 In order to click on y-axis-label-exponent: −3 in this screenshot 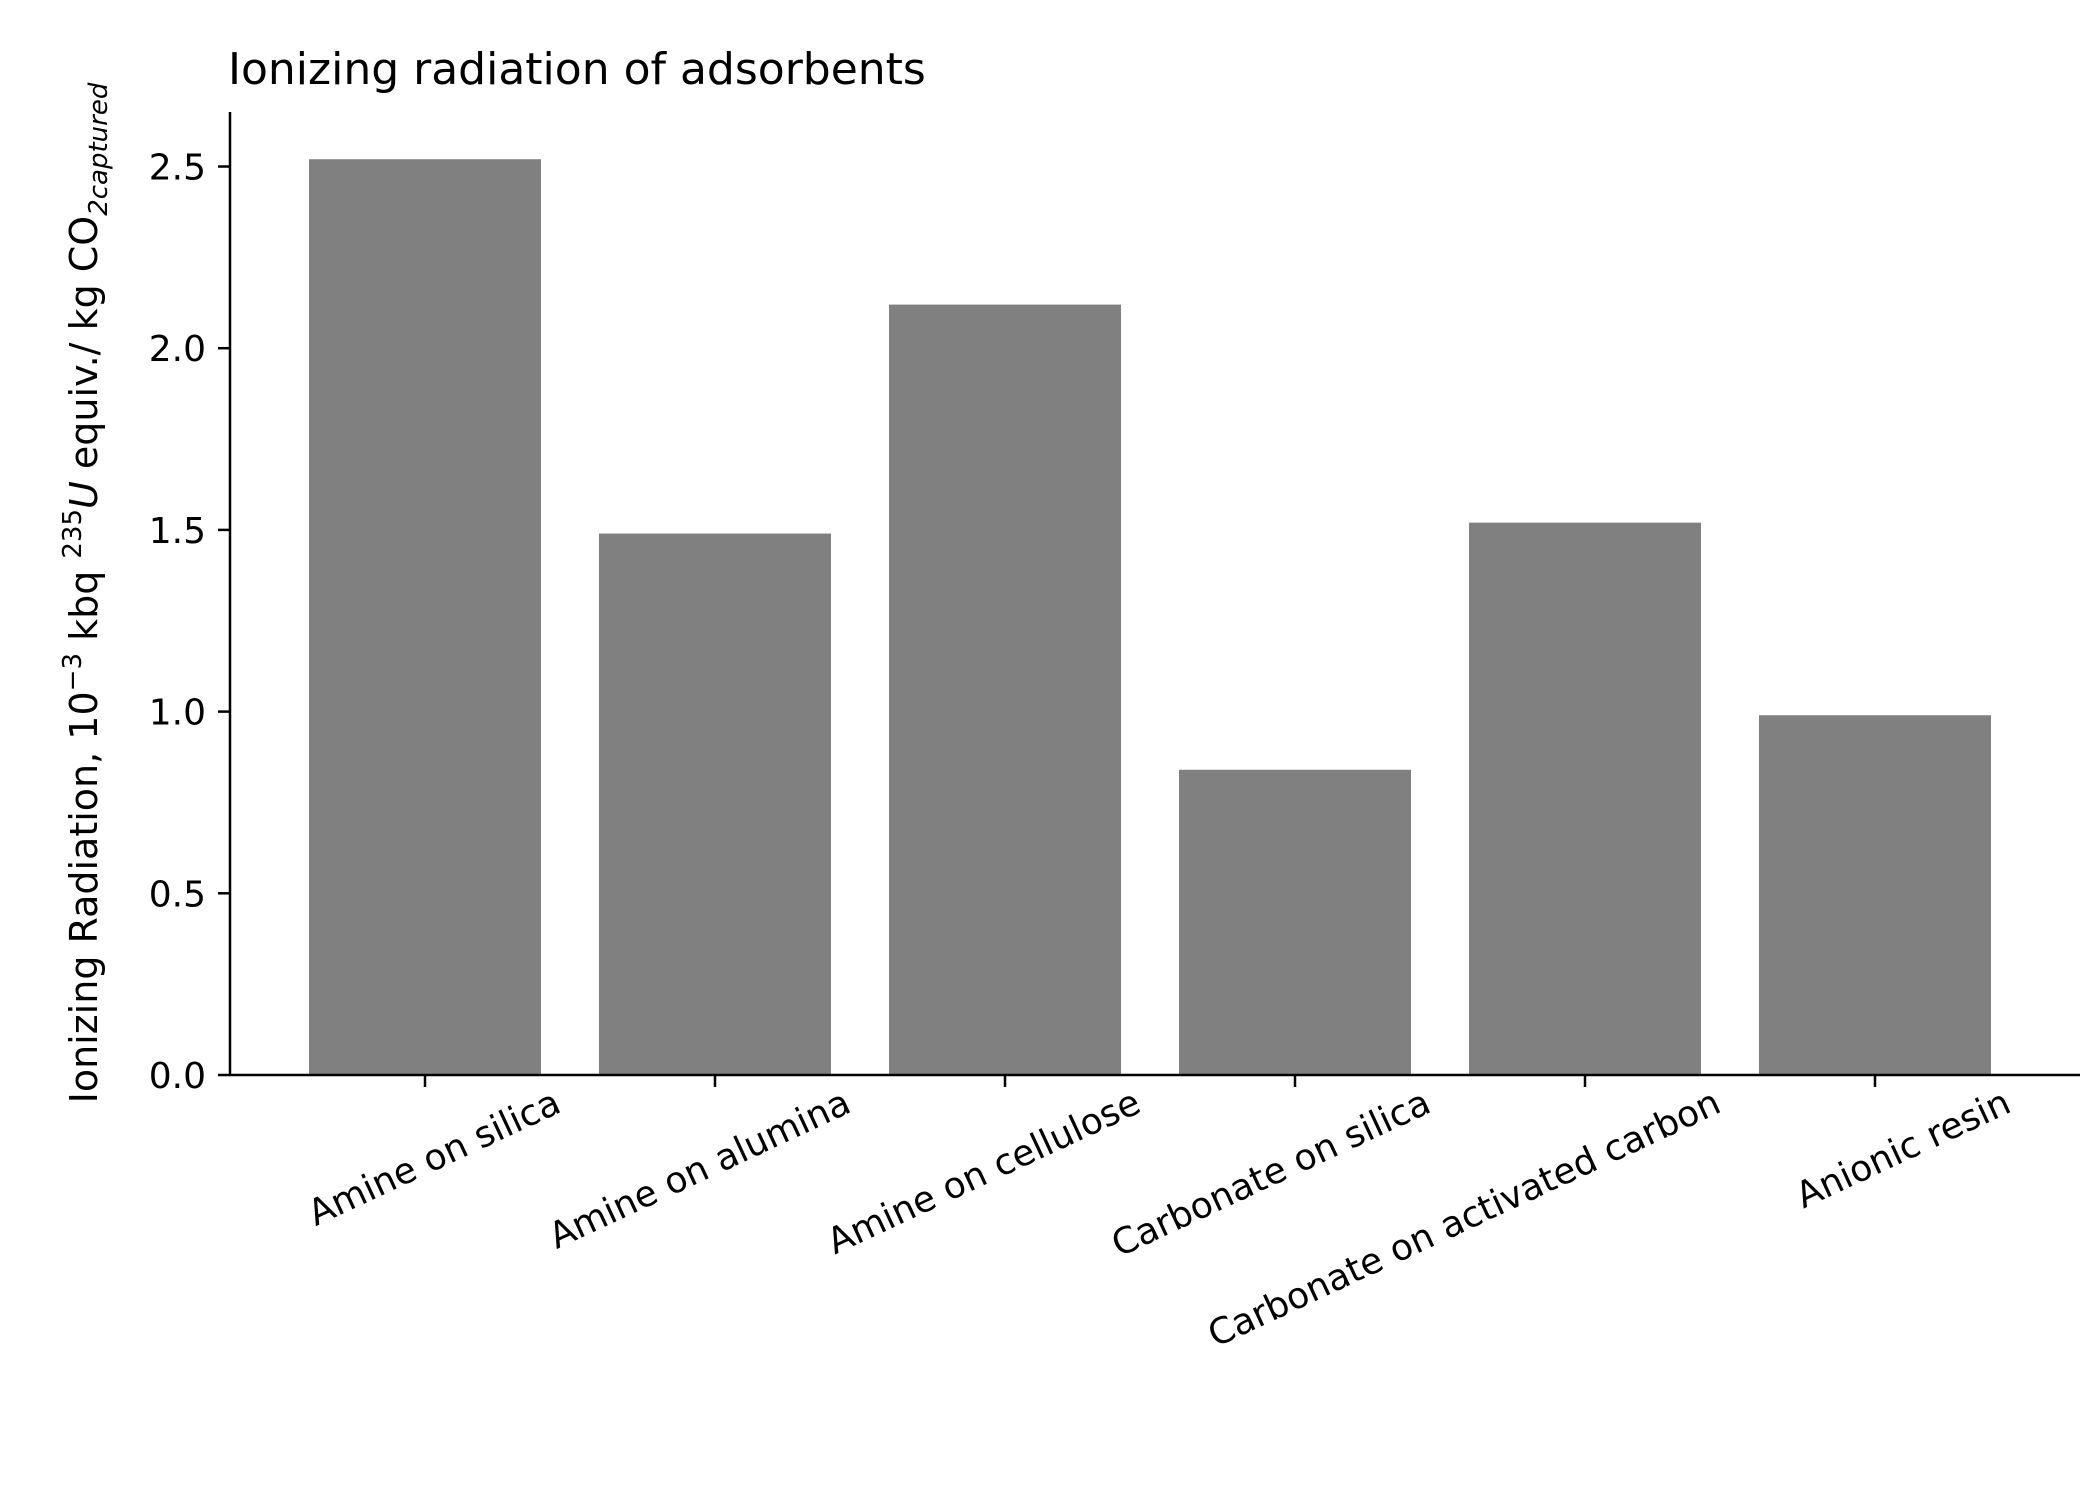, I will do `click(73, 672)`.